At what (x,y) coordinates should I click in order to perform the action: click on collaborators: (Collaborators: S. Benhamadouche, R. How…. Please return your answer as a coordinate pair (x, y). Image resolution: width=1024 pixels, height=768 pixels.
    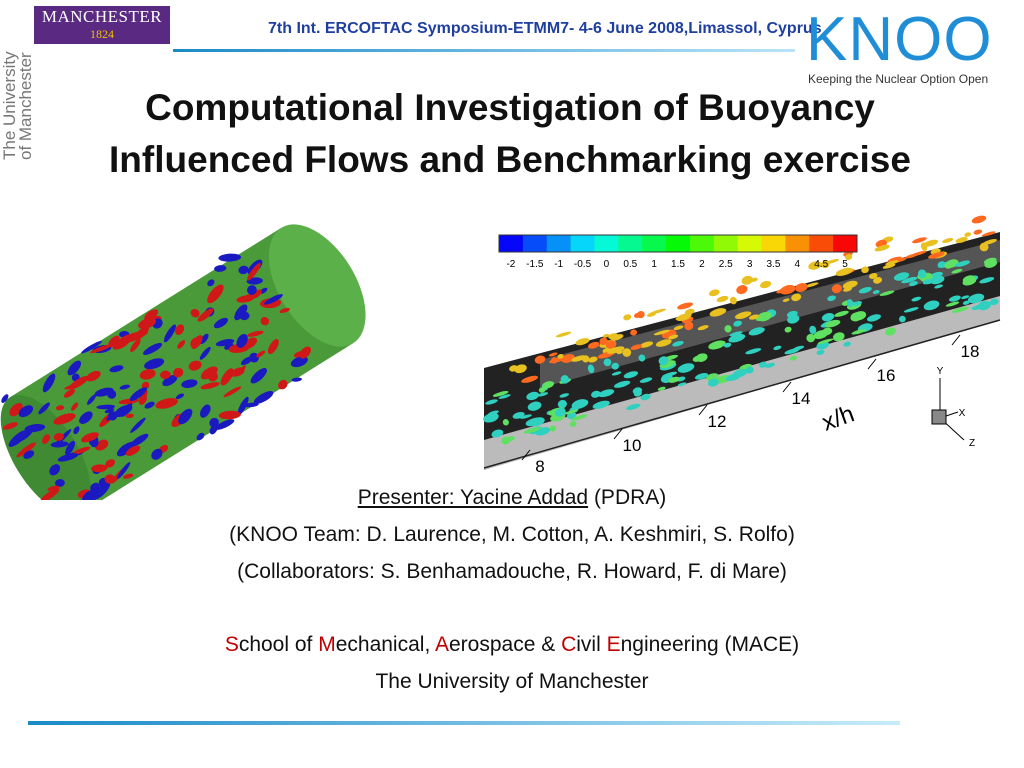
    Looking at the image, I should click on (512, 571).